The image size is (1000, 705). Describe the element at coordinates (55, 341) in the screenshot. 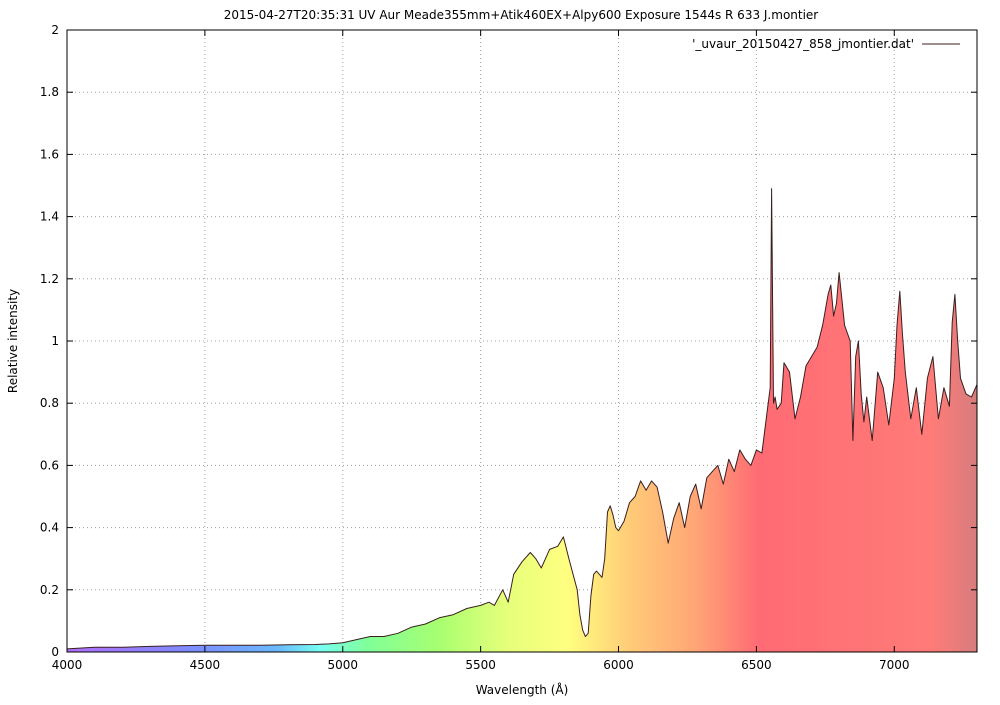

I see `y-tick-label: 1` at that location.